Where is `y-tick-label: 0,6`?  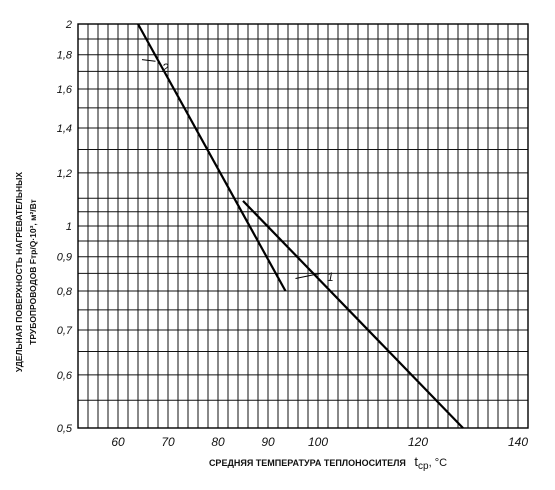 y-tick-label: 0,6 is located at coordinates (65, 376).